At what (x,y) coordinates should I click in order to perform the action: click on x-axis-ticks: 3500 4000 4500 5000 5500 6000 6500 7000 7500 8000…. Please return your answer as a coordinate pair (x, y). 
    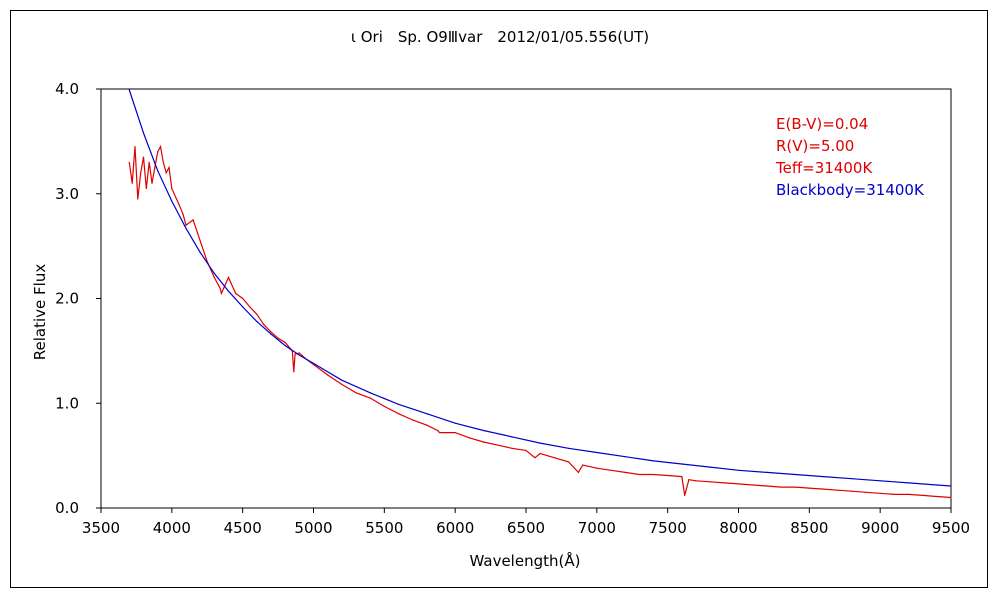
    Looking at the image, I should click on (526, 522).